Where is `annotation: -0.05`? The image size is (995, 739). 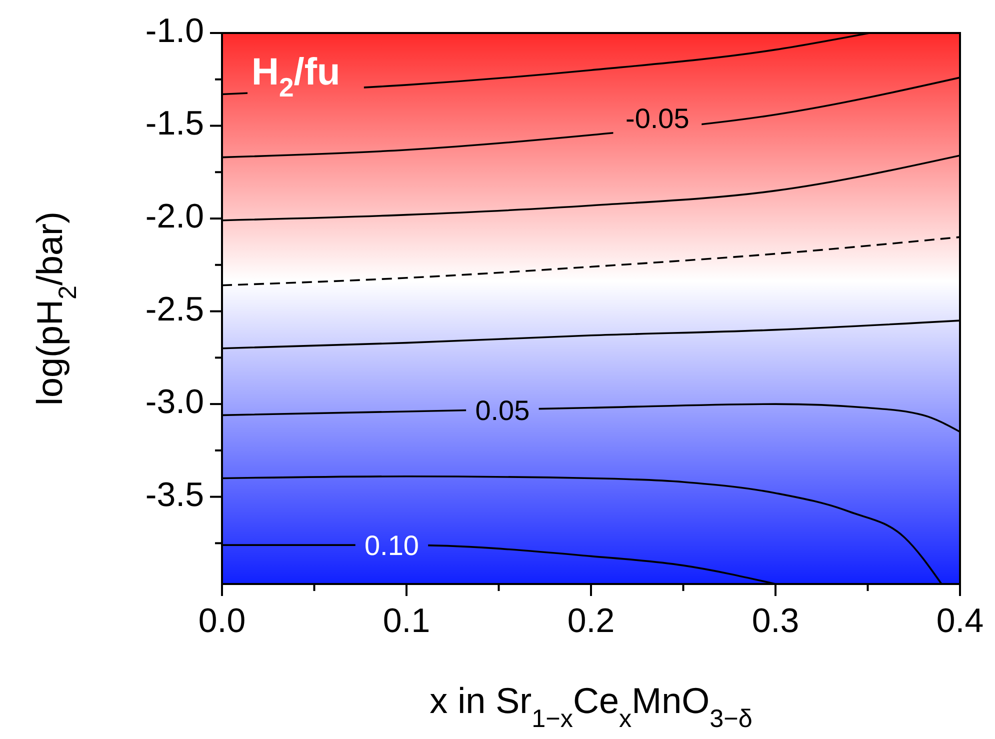
annotation: -0.05 is located at coordinates (658, 119).